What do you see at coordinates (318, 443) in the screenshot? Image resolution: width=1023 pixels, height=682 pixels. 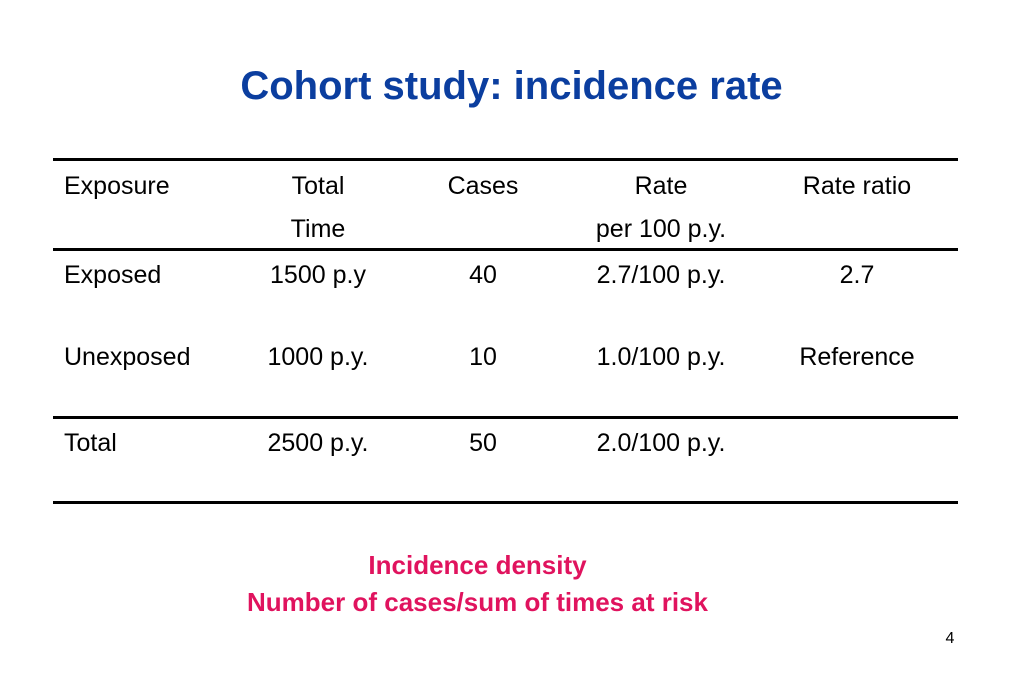 I see `total-time: 2500 p.y.` at bounding box center [318, 443].